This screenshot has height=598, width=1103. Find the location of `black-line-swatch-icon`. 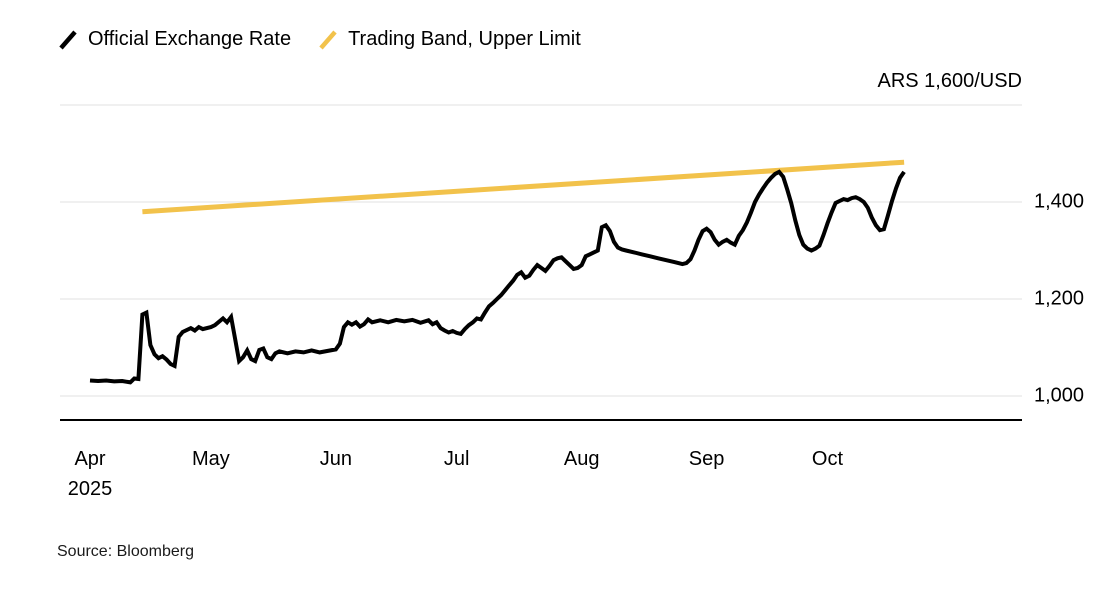

black-line-swatch-icon is located at coordinates (68, 39).